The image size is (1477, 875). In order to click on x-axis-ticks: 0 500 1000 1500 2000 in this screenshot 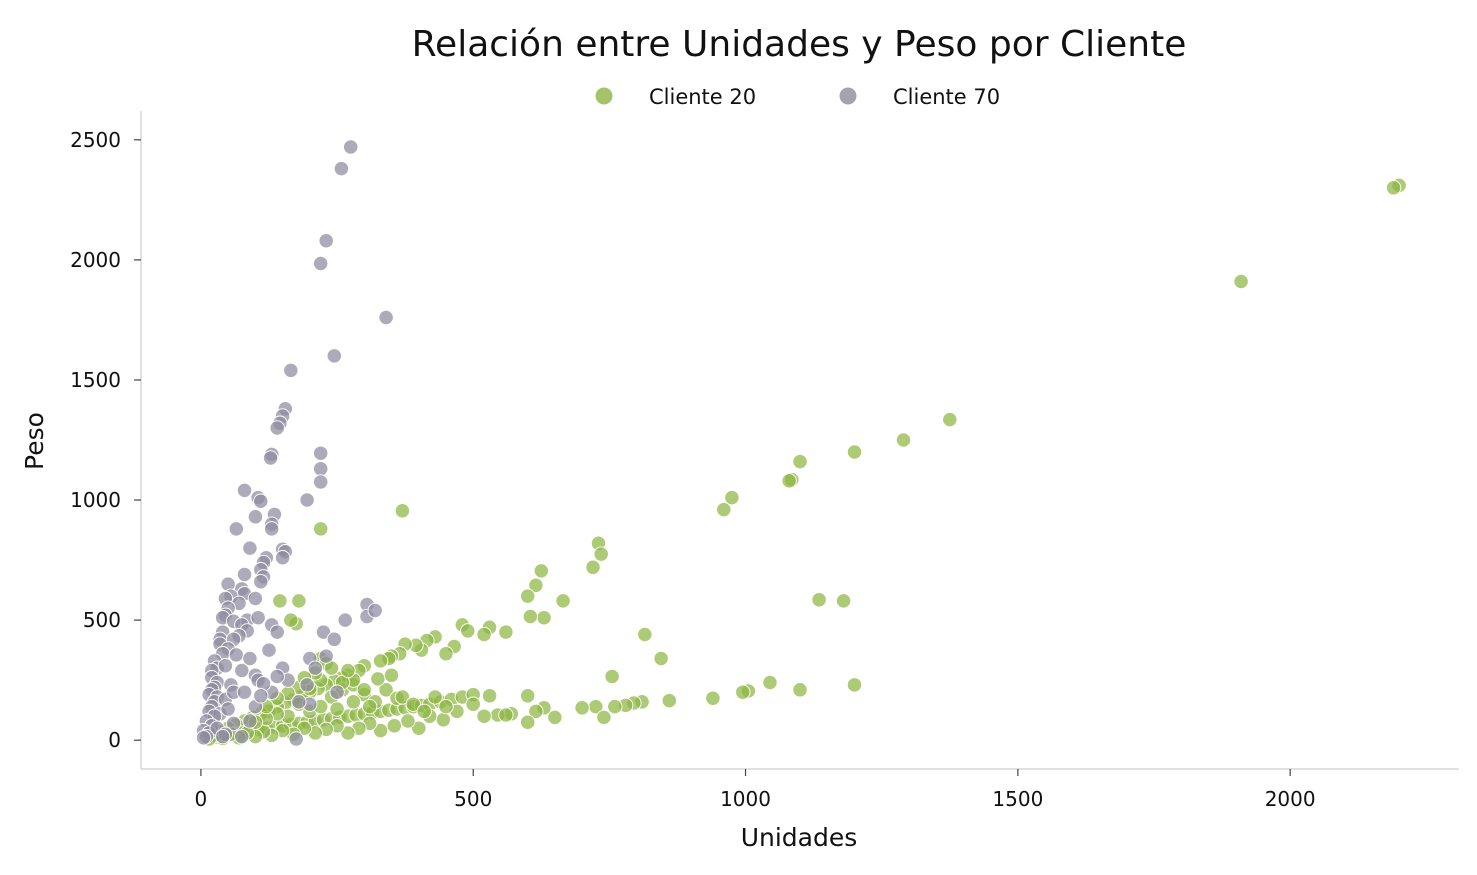, I will do `click(755, 790)`.